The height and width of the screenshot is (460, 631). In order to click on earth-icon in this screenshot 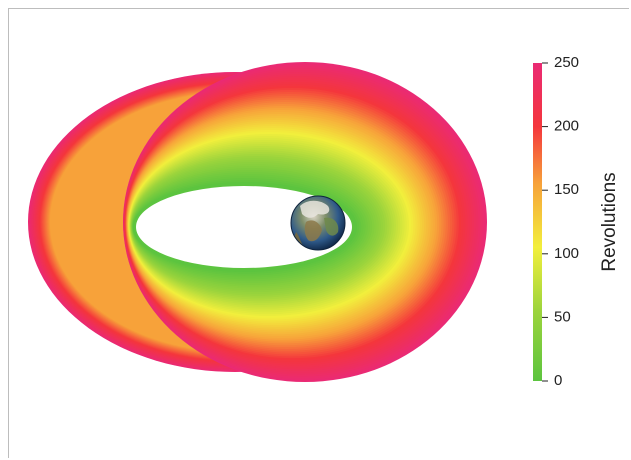, I will do `click(318, 223)`.